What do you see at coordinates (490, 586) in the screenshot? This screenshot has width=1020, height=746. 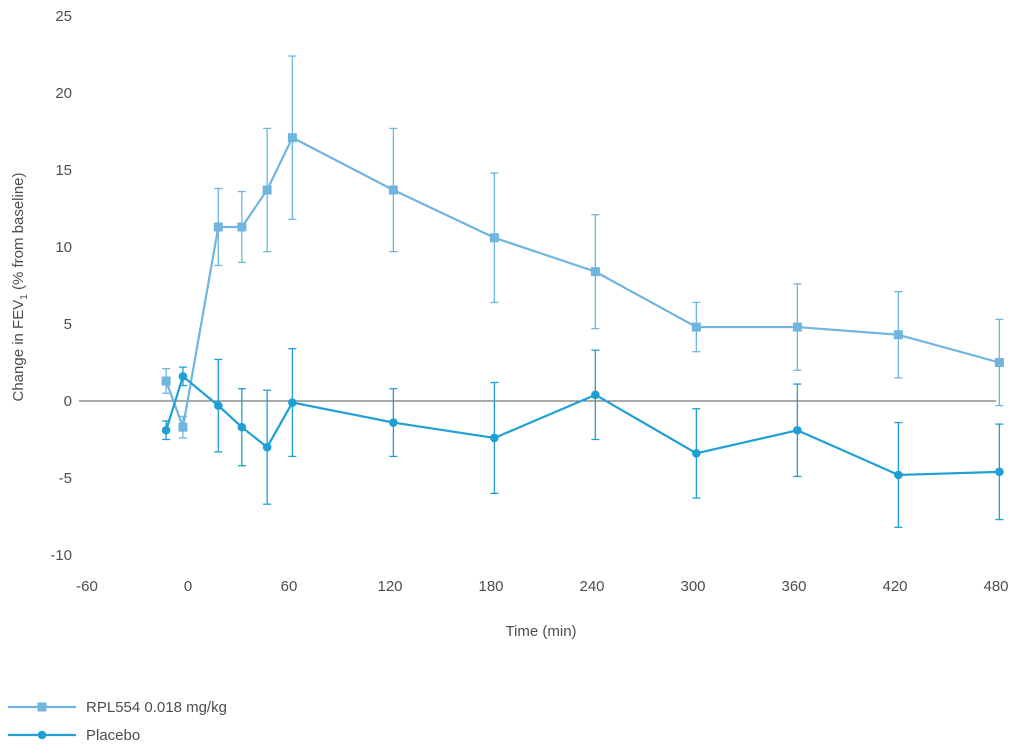 I see `x-tick-label: 180` at bounding box center [490, 586].